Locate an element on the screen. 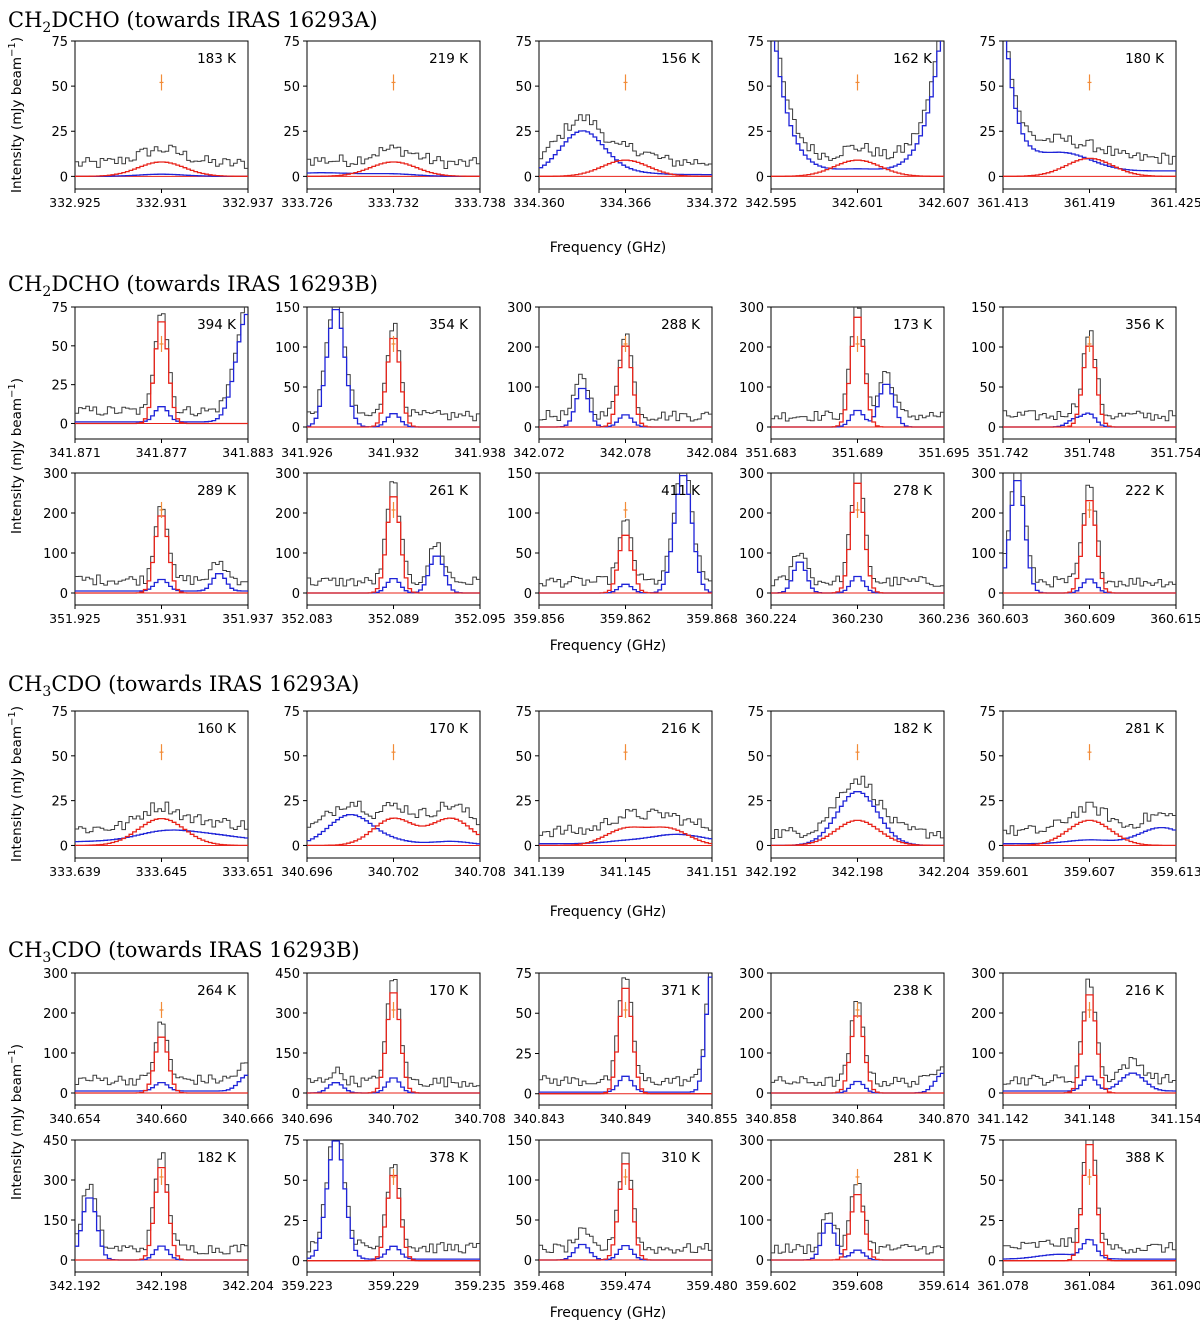 This screenshot has height=1338, width=1200. x-tick-label: 340.696 is located at coordinates (307, 871).